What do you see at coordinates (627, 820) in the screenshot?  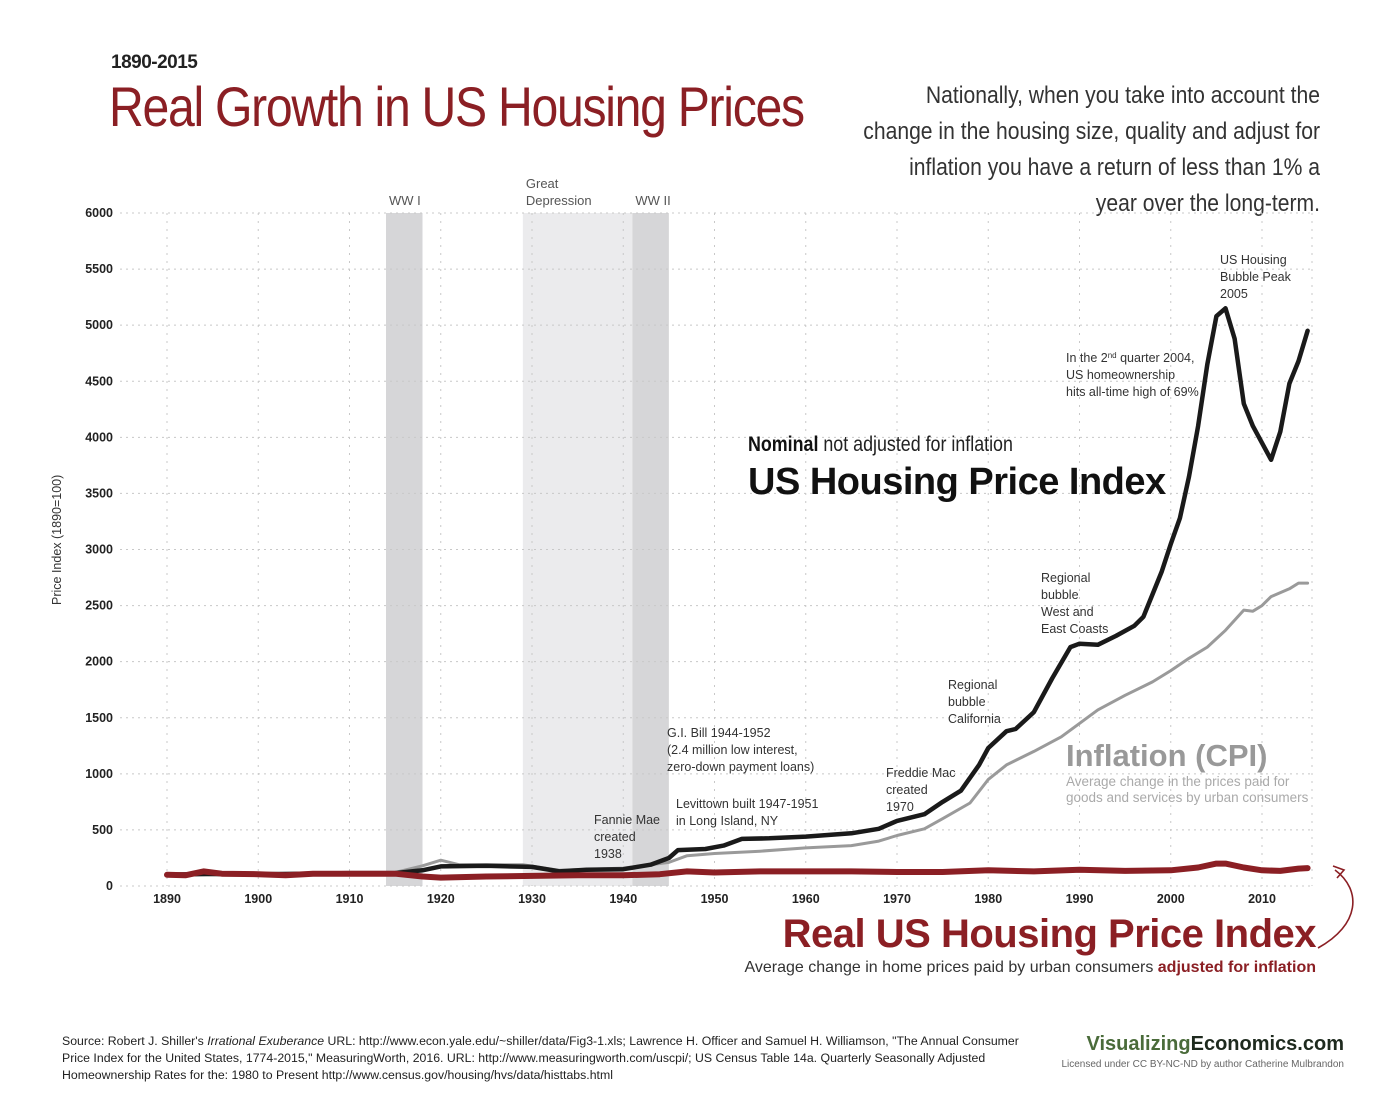 I see `annotation-line: Fannie Mae` at bounding box center [627, 820].